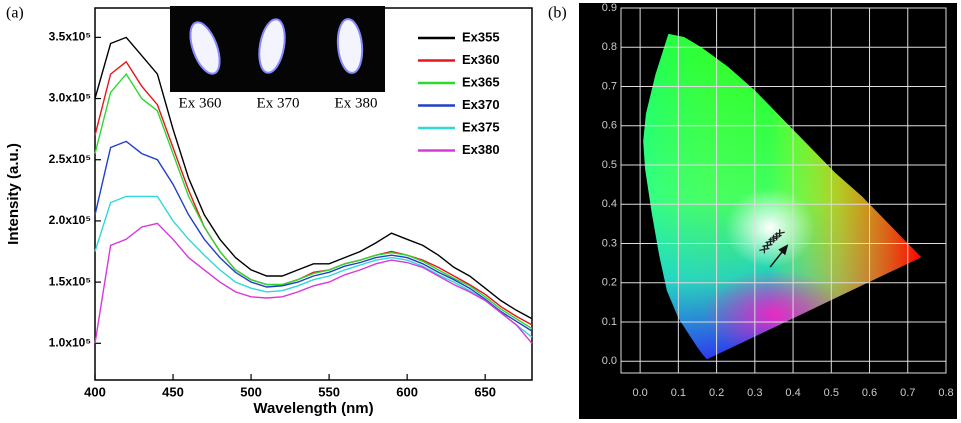 This screenshot has width=961, height=423. I want to click on x-tick-label: 0.7, so click(907, 393).